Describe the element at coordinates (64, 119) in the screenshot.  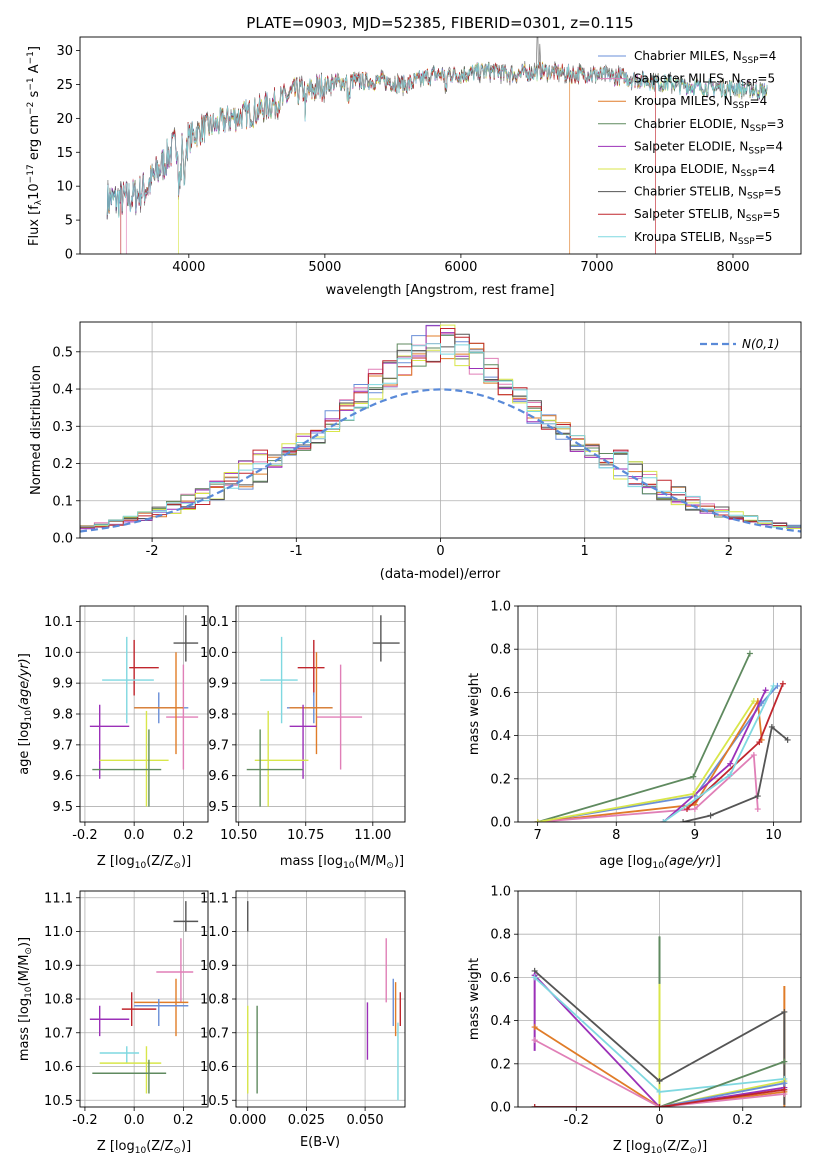
I see `y-tick-label: 20` at that location.